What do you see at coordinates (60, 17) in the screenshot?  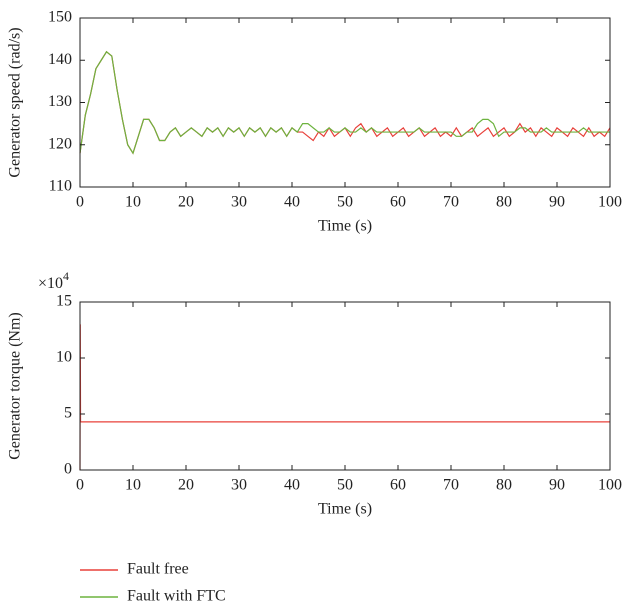 I see `y-tick-label: 150` at bounding box center [60, 17].